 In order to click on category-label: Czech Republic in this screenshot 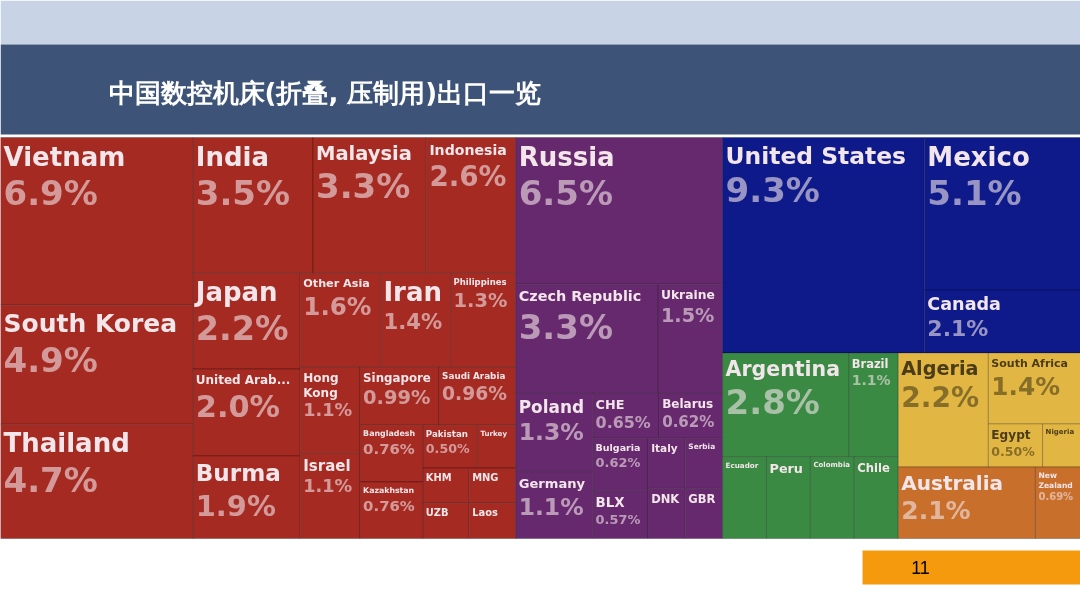, I will do `click(580, 296)`.